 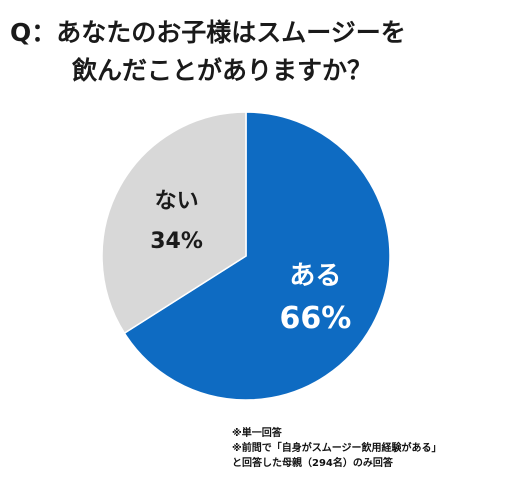 What do you see at coordinates (177, 201) in the screenshot?
I see `slice-label-2: ない` at bounding box center [177, 201].